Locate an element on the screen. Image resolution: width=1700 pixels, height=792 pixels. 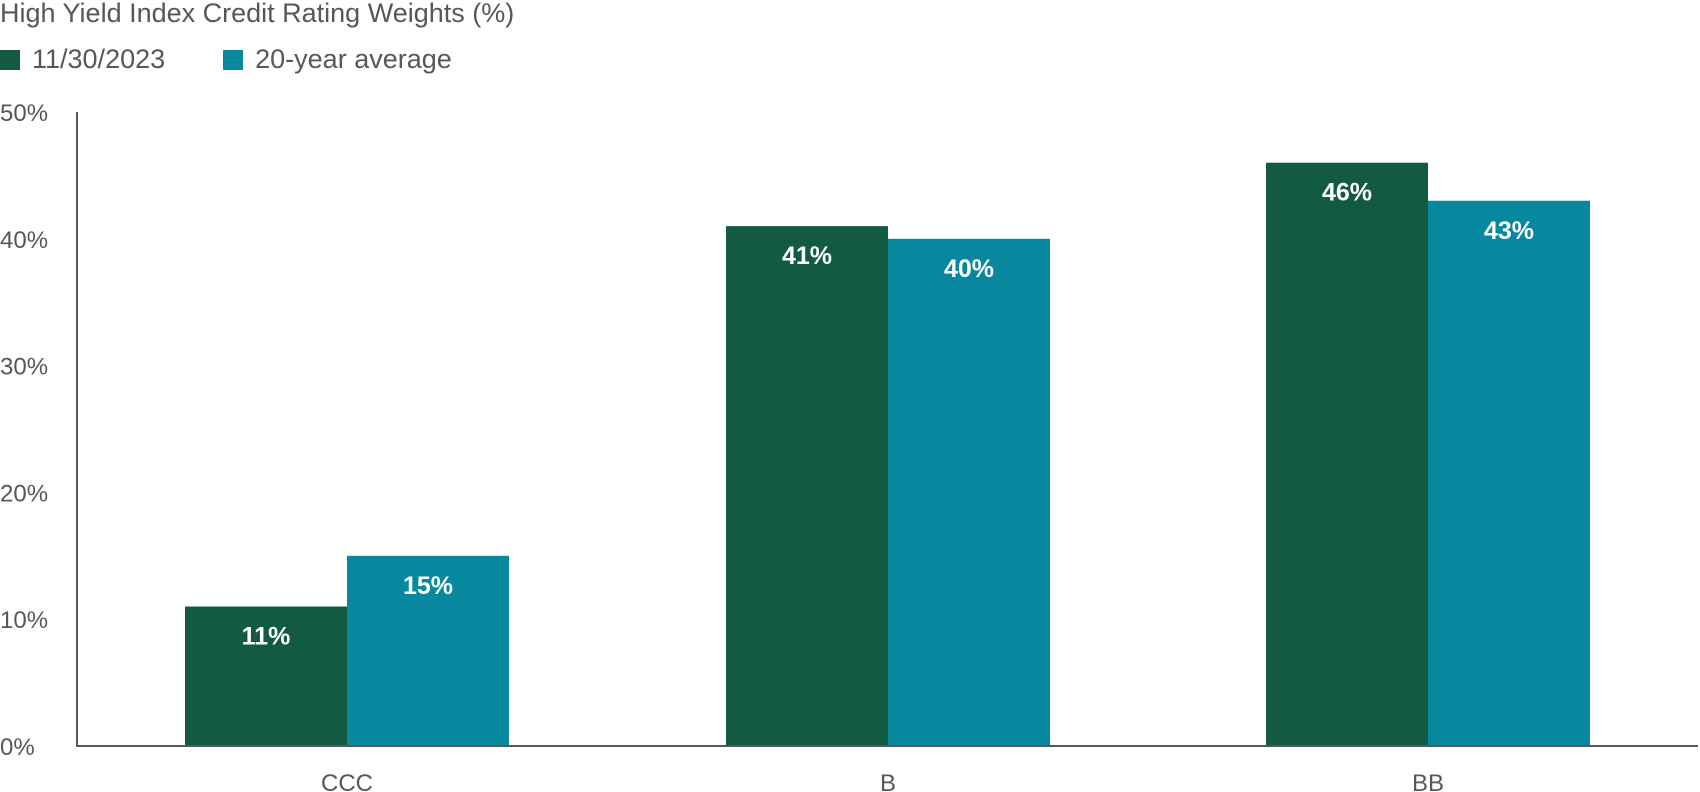
data-label: 43% is located at coordinates (1509, 231).